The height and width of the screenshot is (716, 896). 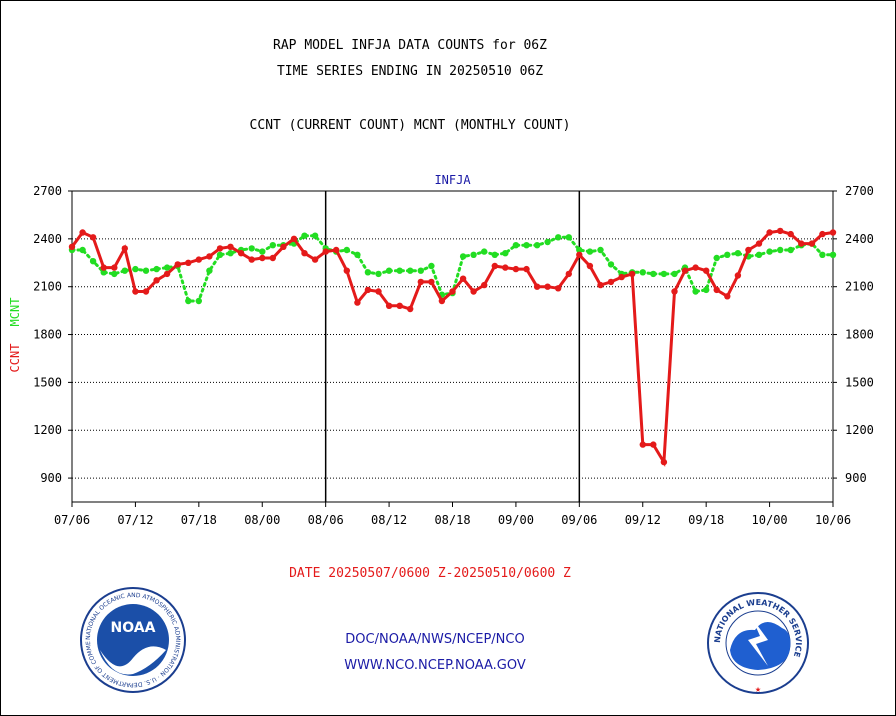 I want to click on x-tick-label: 07/12, so click(x=135, y=520).